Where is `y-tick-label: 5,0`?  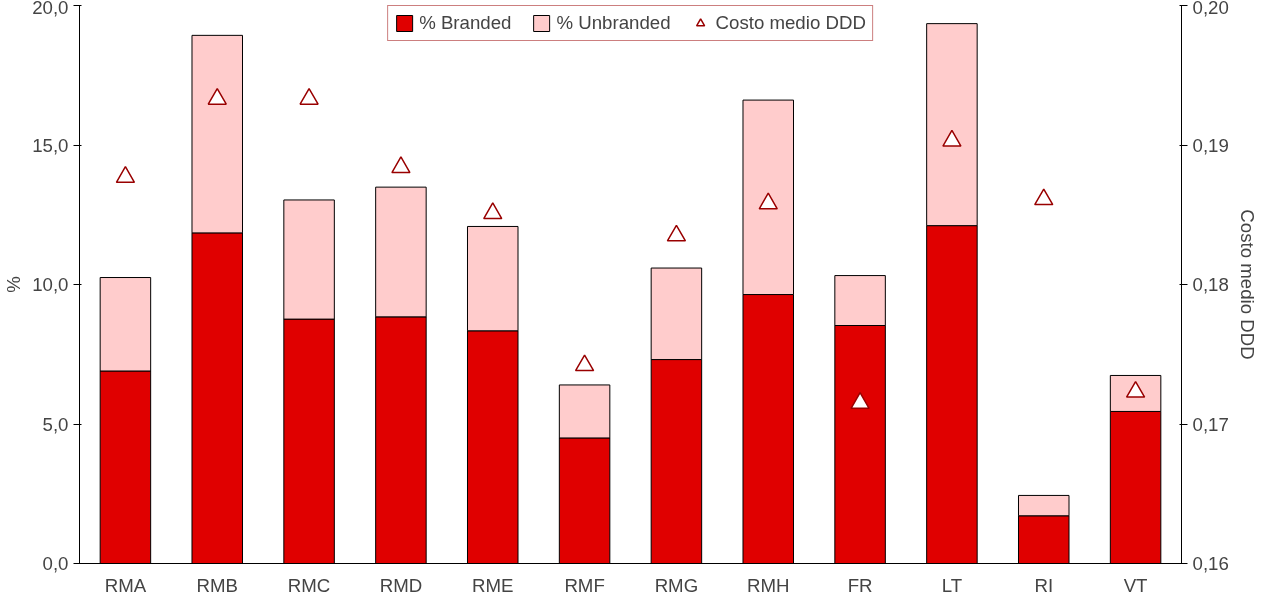
y-tick-label: 5,0 is located at coordinates (55, 424).